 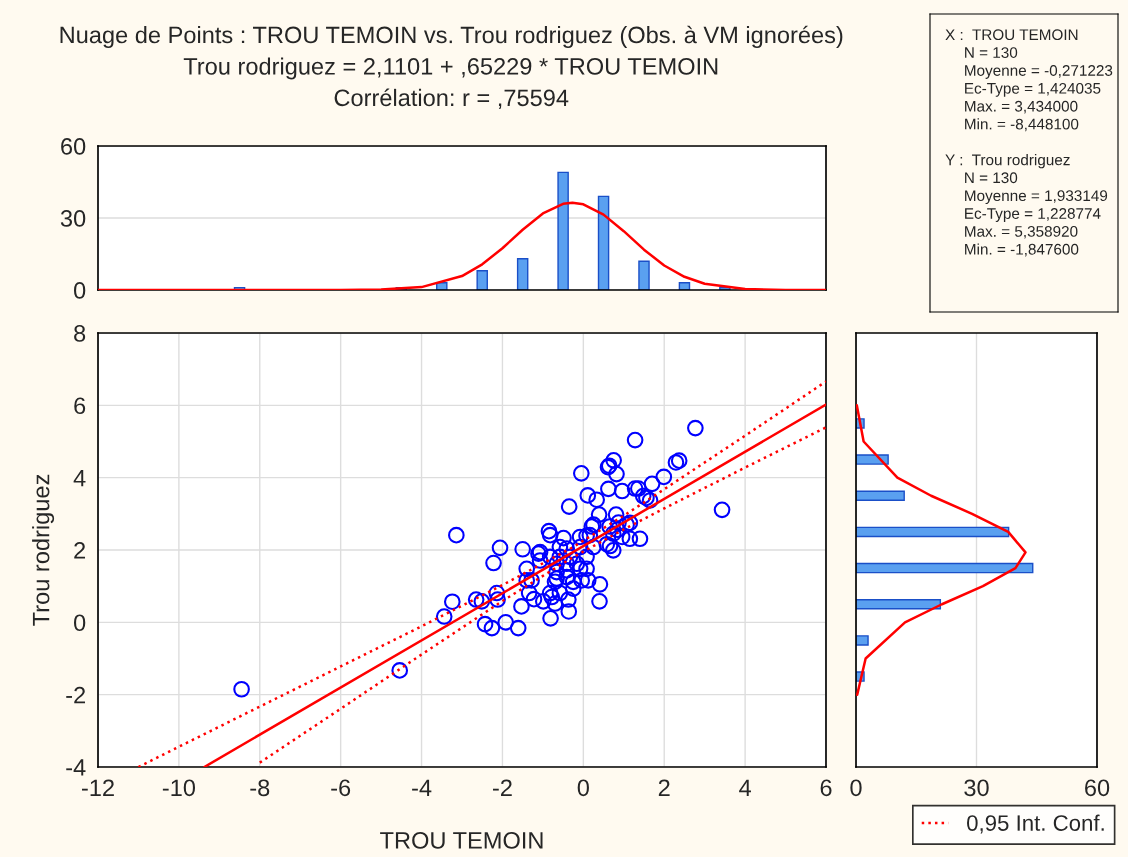 I want to click on x-tick-label: -2, so click(x=502, y=787).